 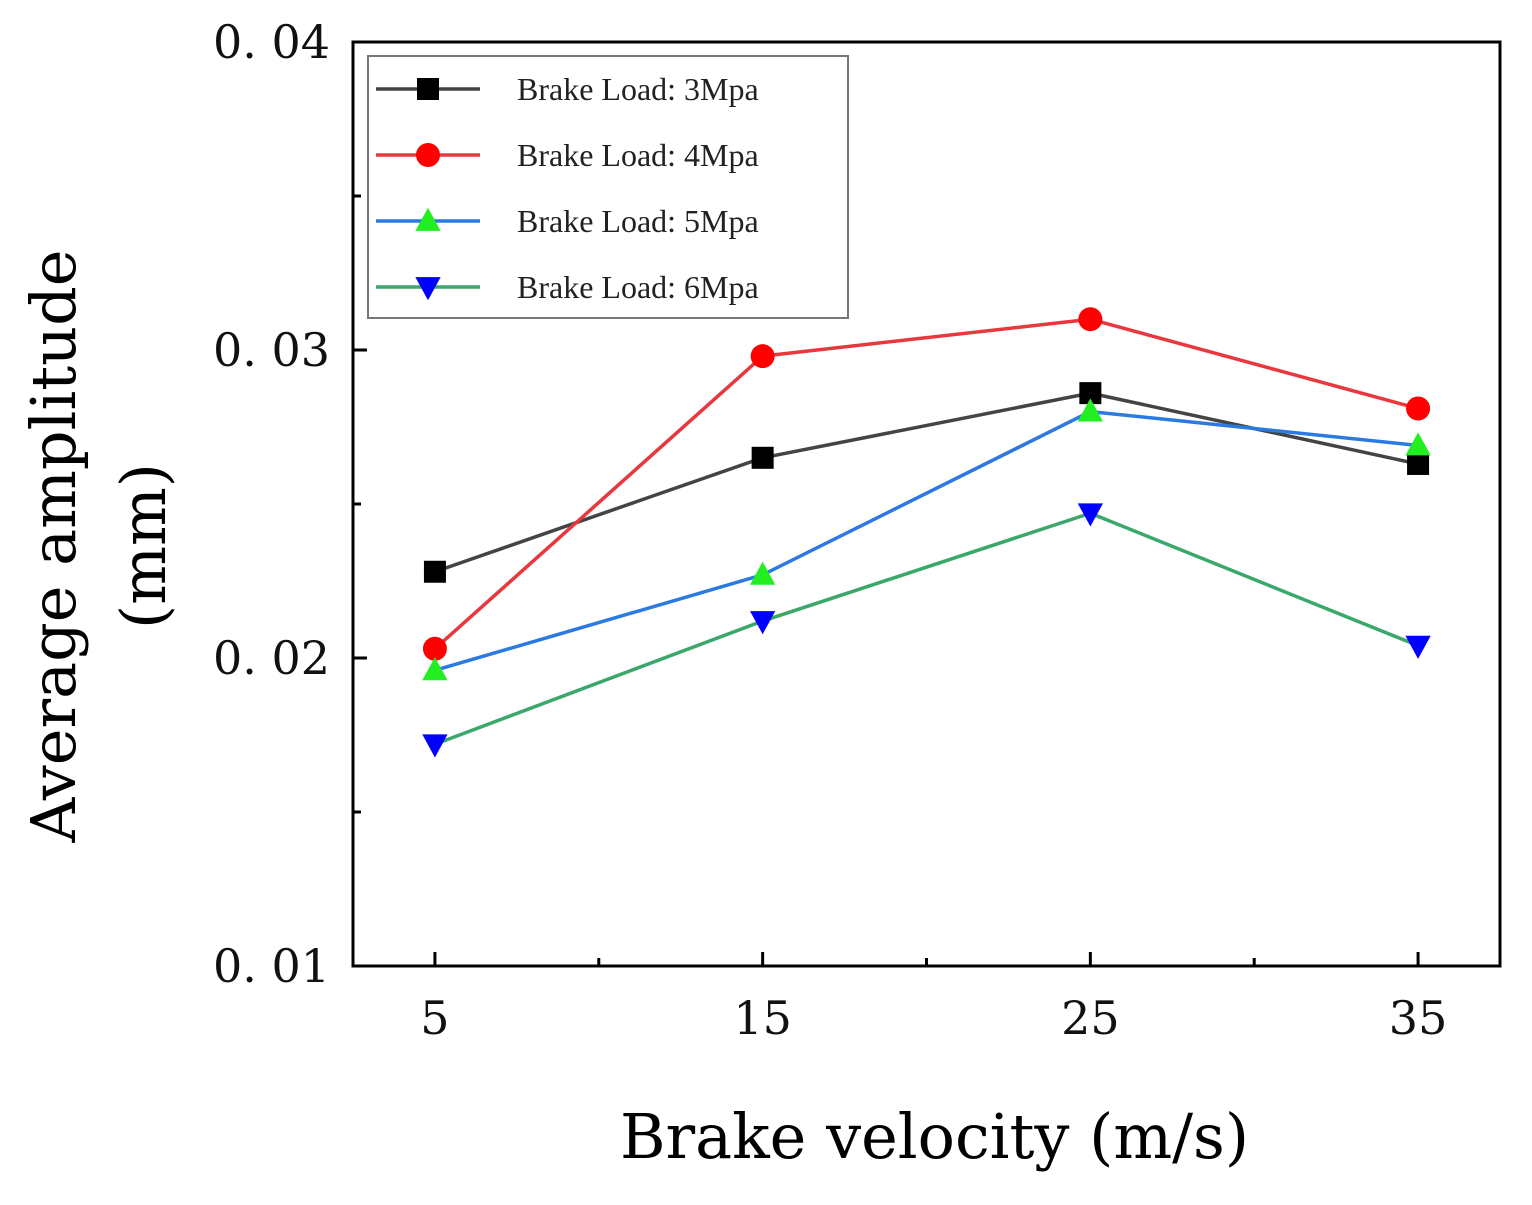 I want to click on x-axis-title: Brake velocity (m/s), so click(x=934, y=1136).